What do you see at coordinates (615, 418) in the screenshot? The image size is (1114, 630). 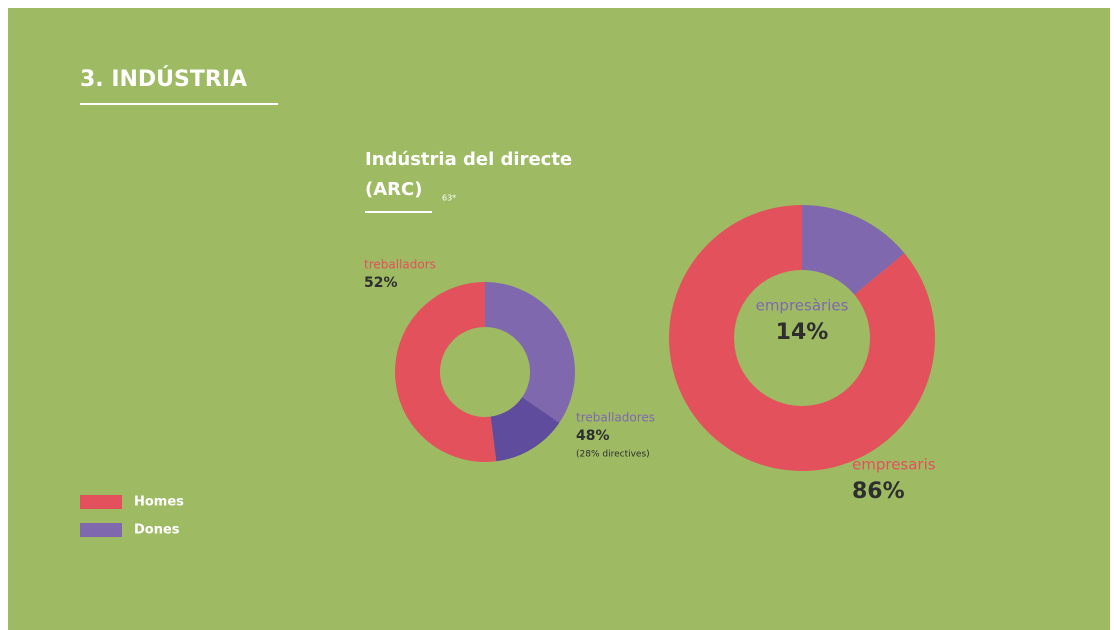 I see `segment-label: treballadores` at bounding box center [615, 418].